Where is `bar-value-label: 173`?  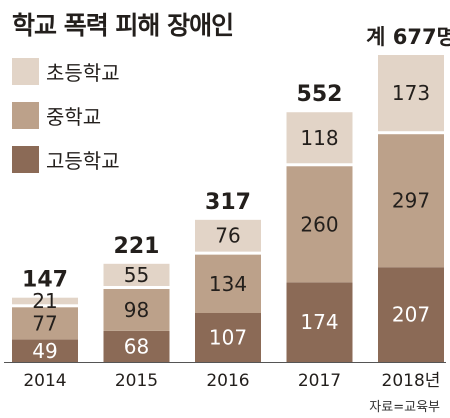 bar-value-label: 173 is located at coordinates (411, 93).